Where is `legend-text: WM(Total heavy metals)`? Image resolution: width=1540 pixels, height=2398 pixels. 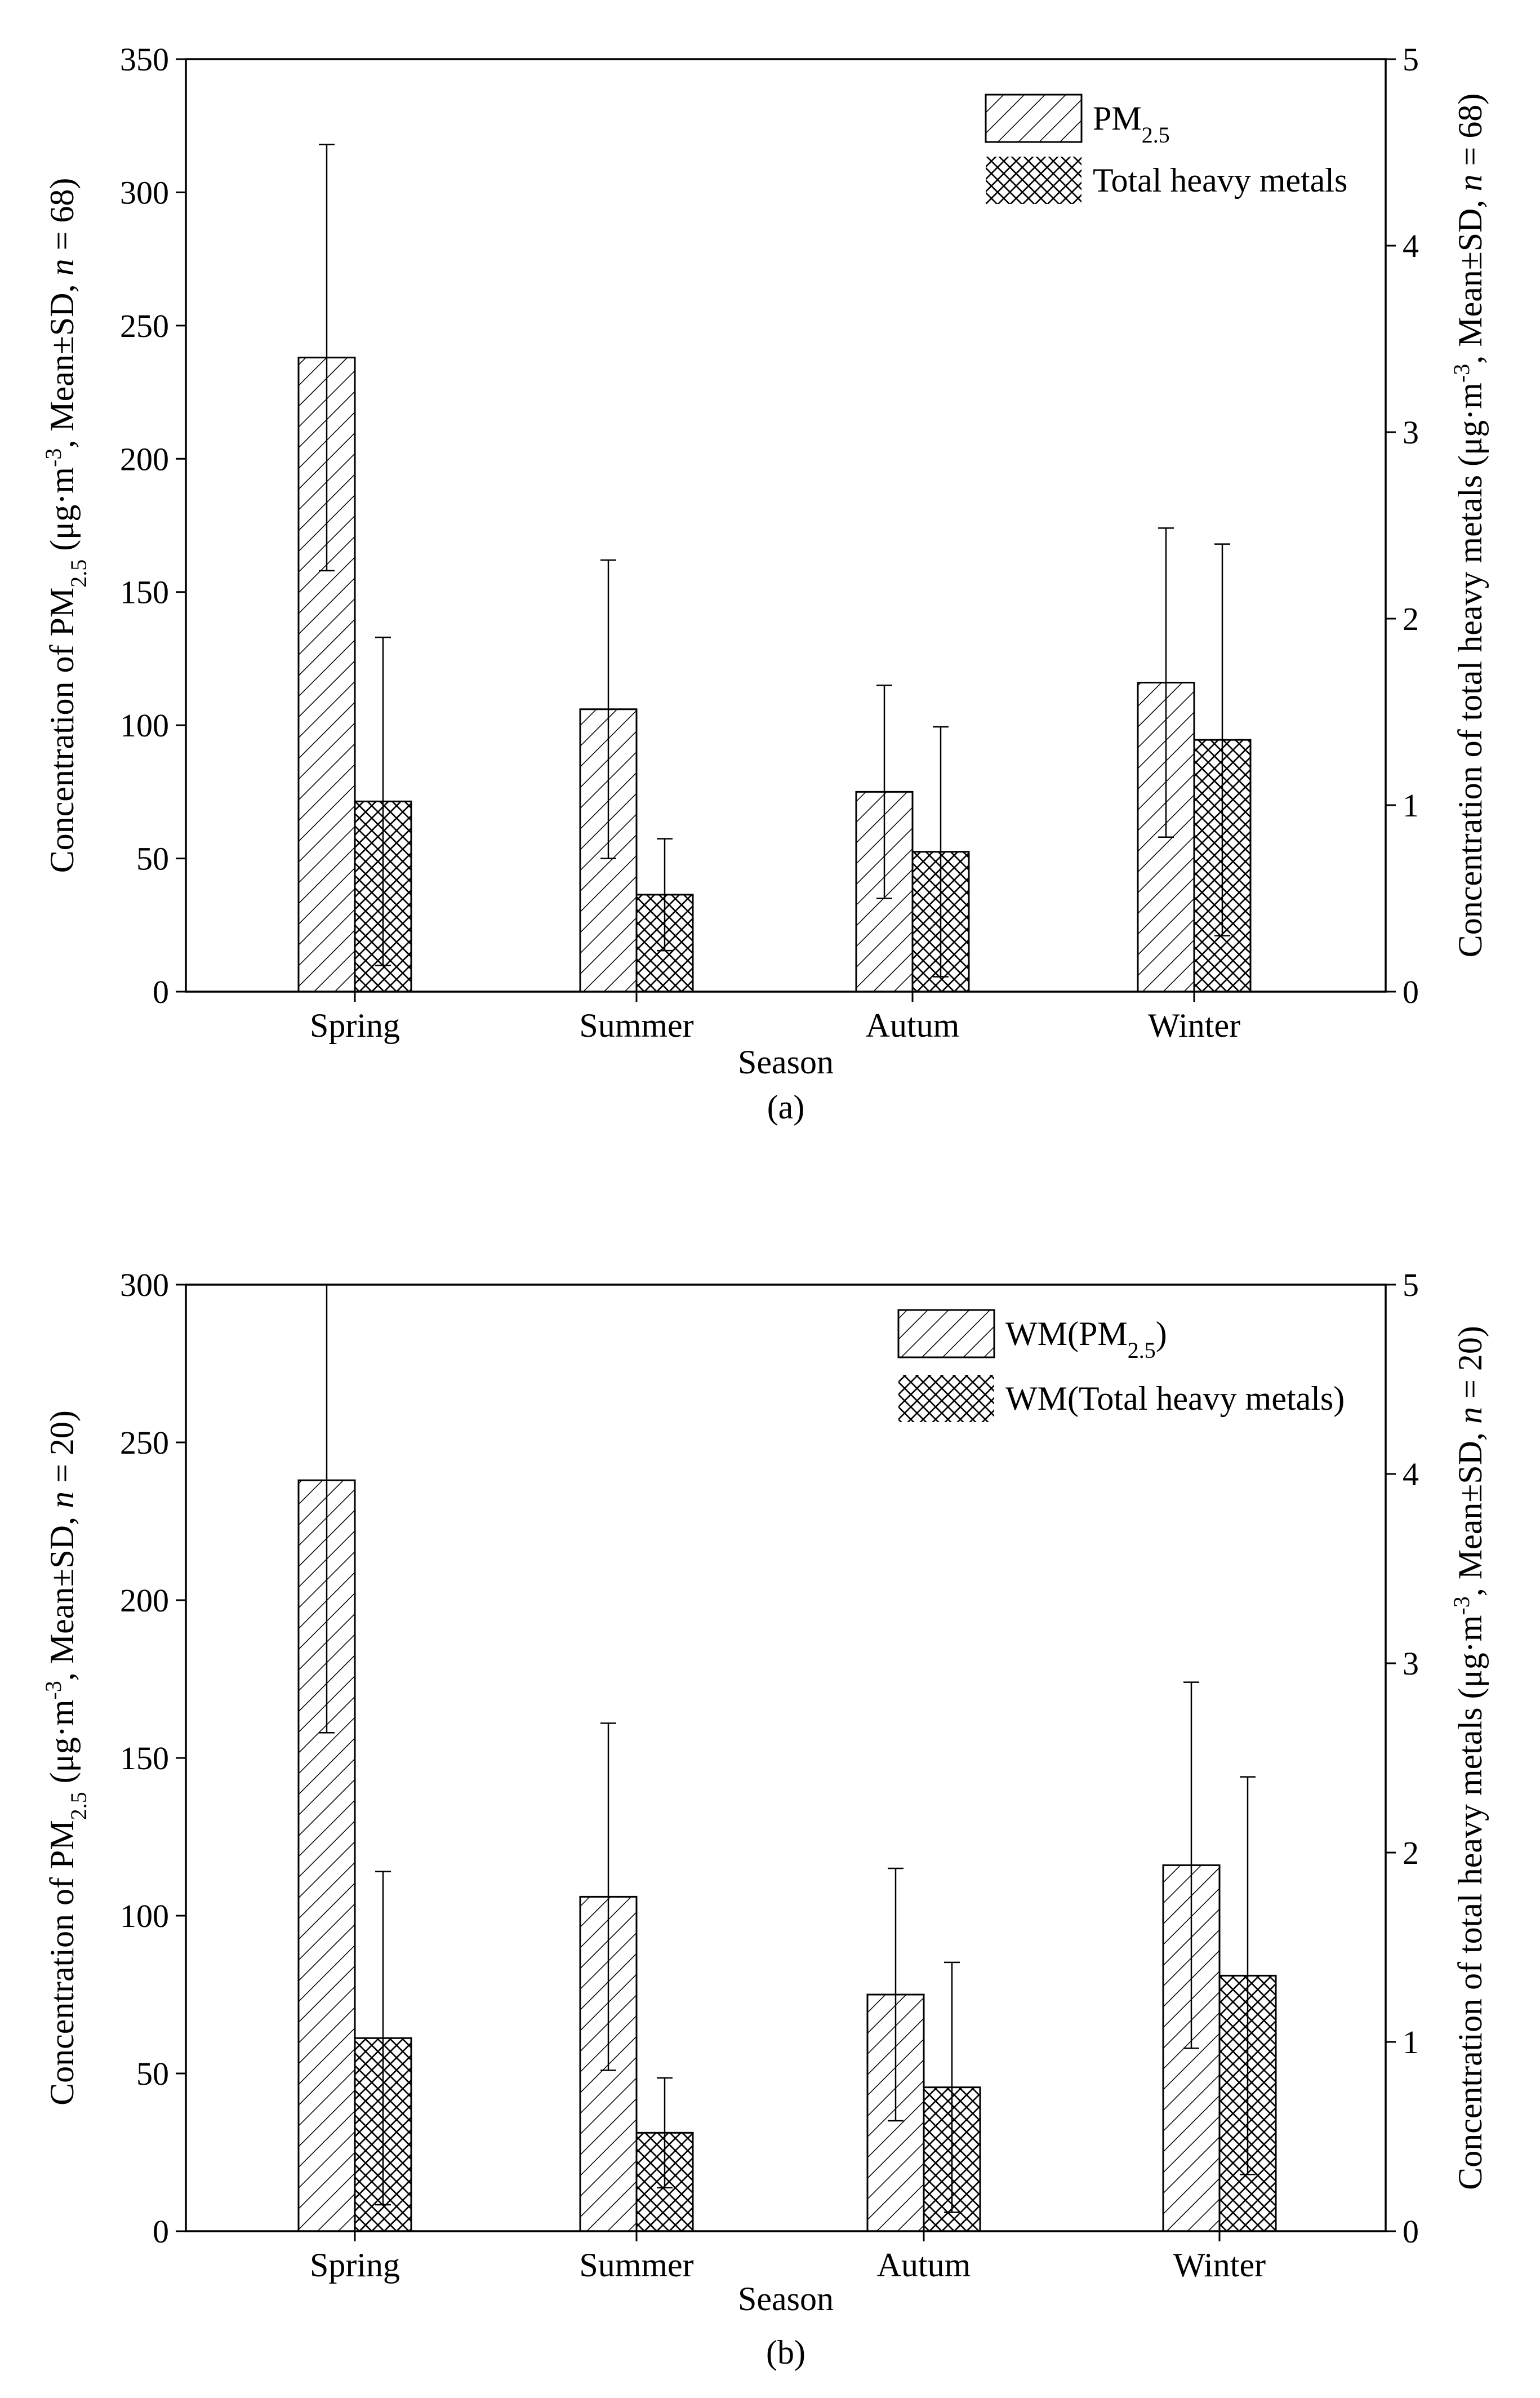
legend-text: WM(Total heavy metals) is located at coordinates (1175, 1398).